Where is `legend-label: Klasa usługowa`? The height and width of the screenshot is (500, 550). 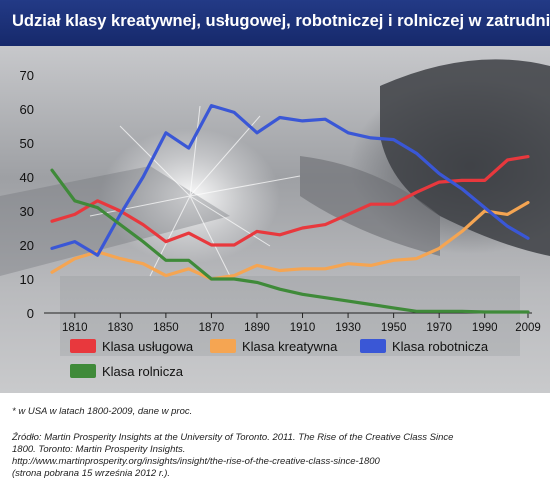
legend-label: Klasa usługowa is located at coordinates (148, 346).